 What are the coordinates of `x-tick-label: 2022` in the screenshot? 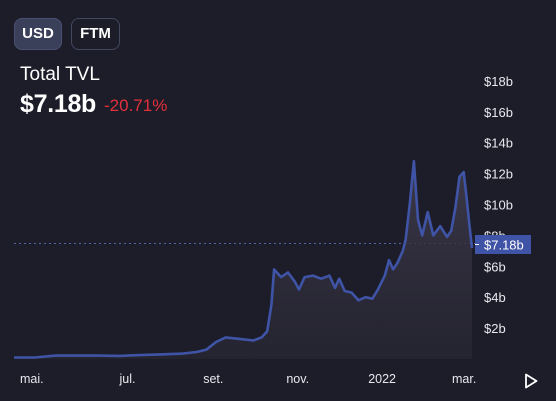 It's located at (382, 379).